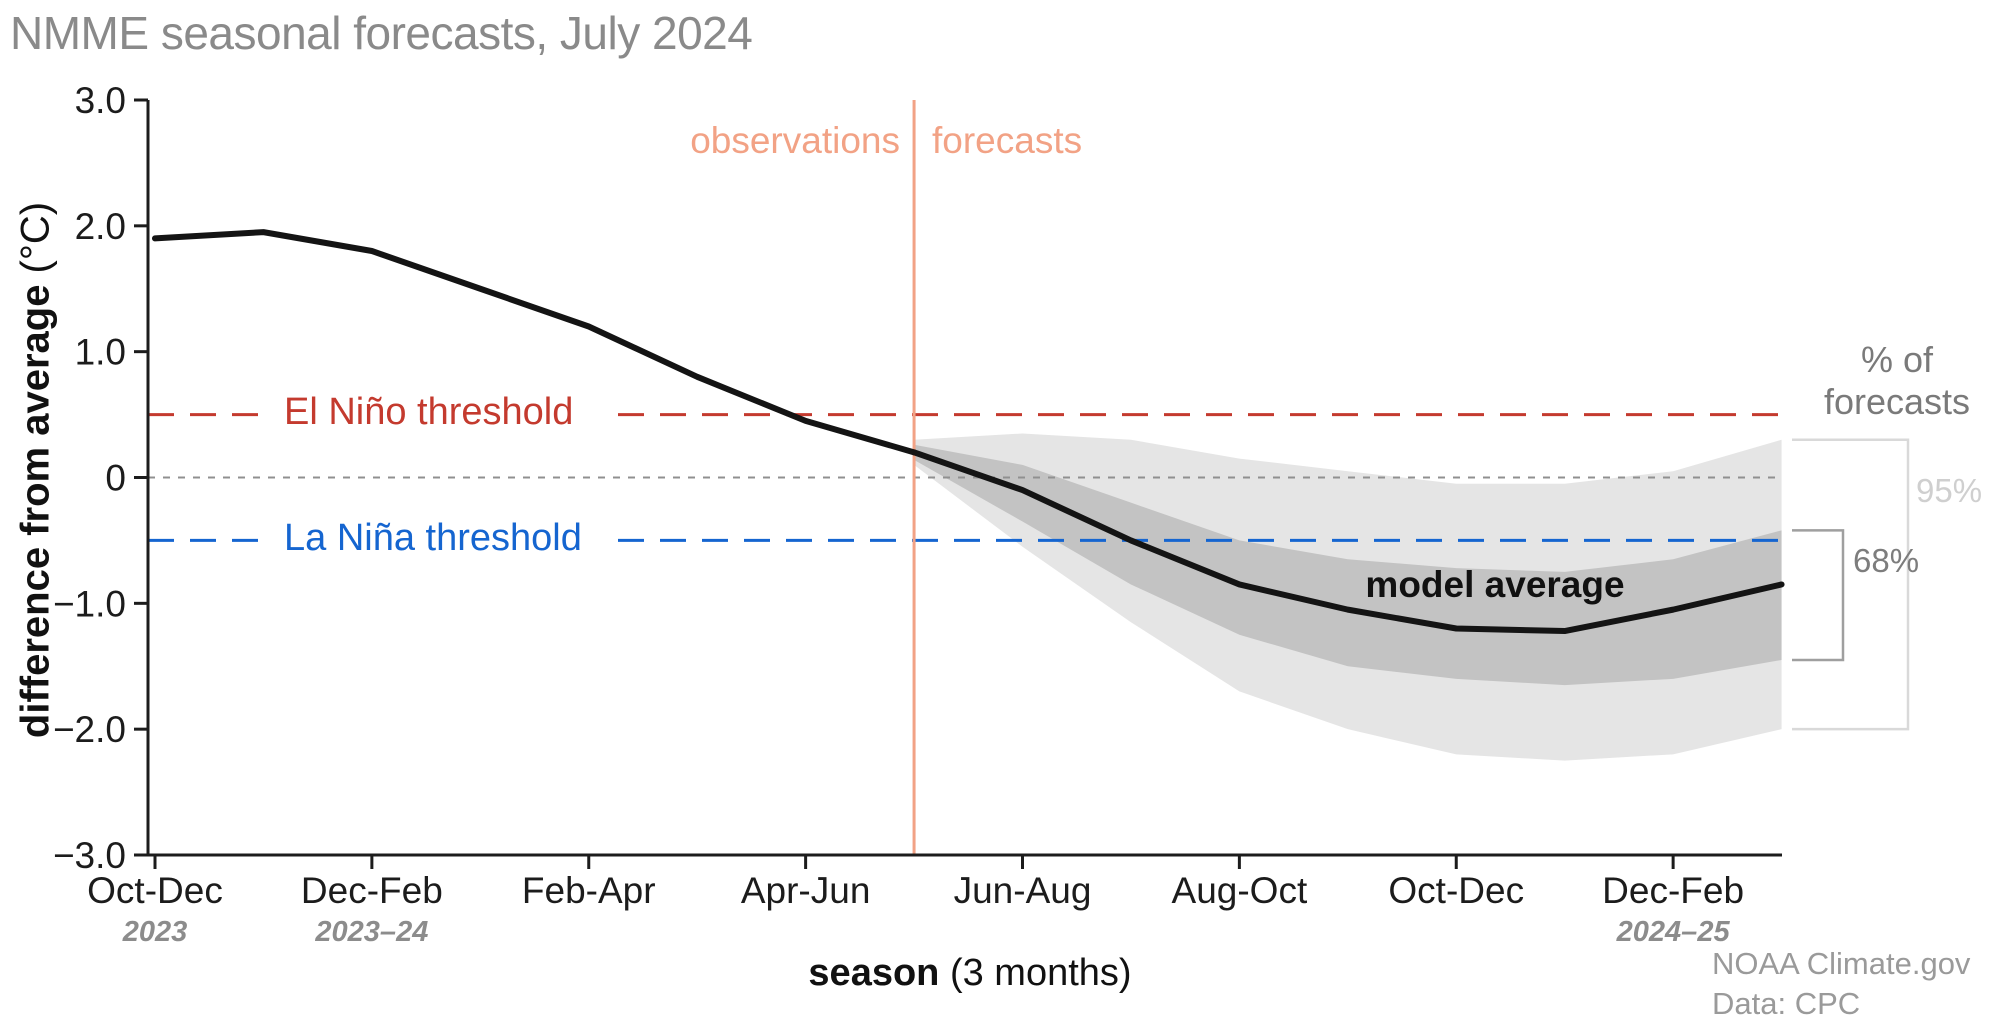 This screenshot has width=2000, height=1032. What do you see at coordinates (429, 412) in the screenshot?
I see `el-nino-threshold-label: El Niño threshold` at bounding box center [429, 412].